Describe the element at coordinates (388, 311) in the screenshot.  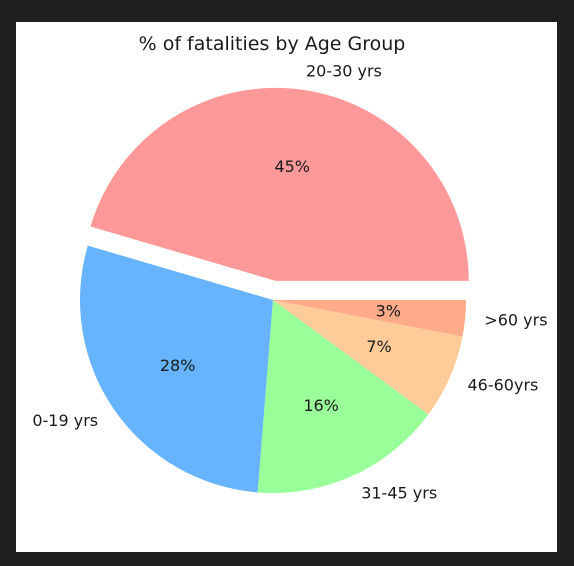
I see `slice-percent-60-yrs: 3%` at that location.